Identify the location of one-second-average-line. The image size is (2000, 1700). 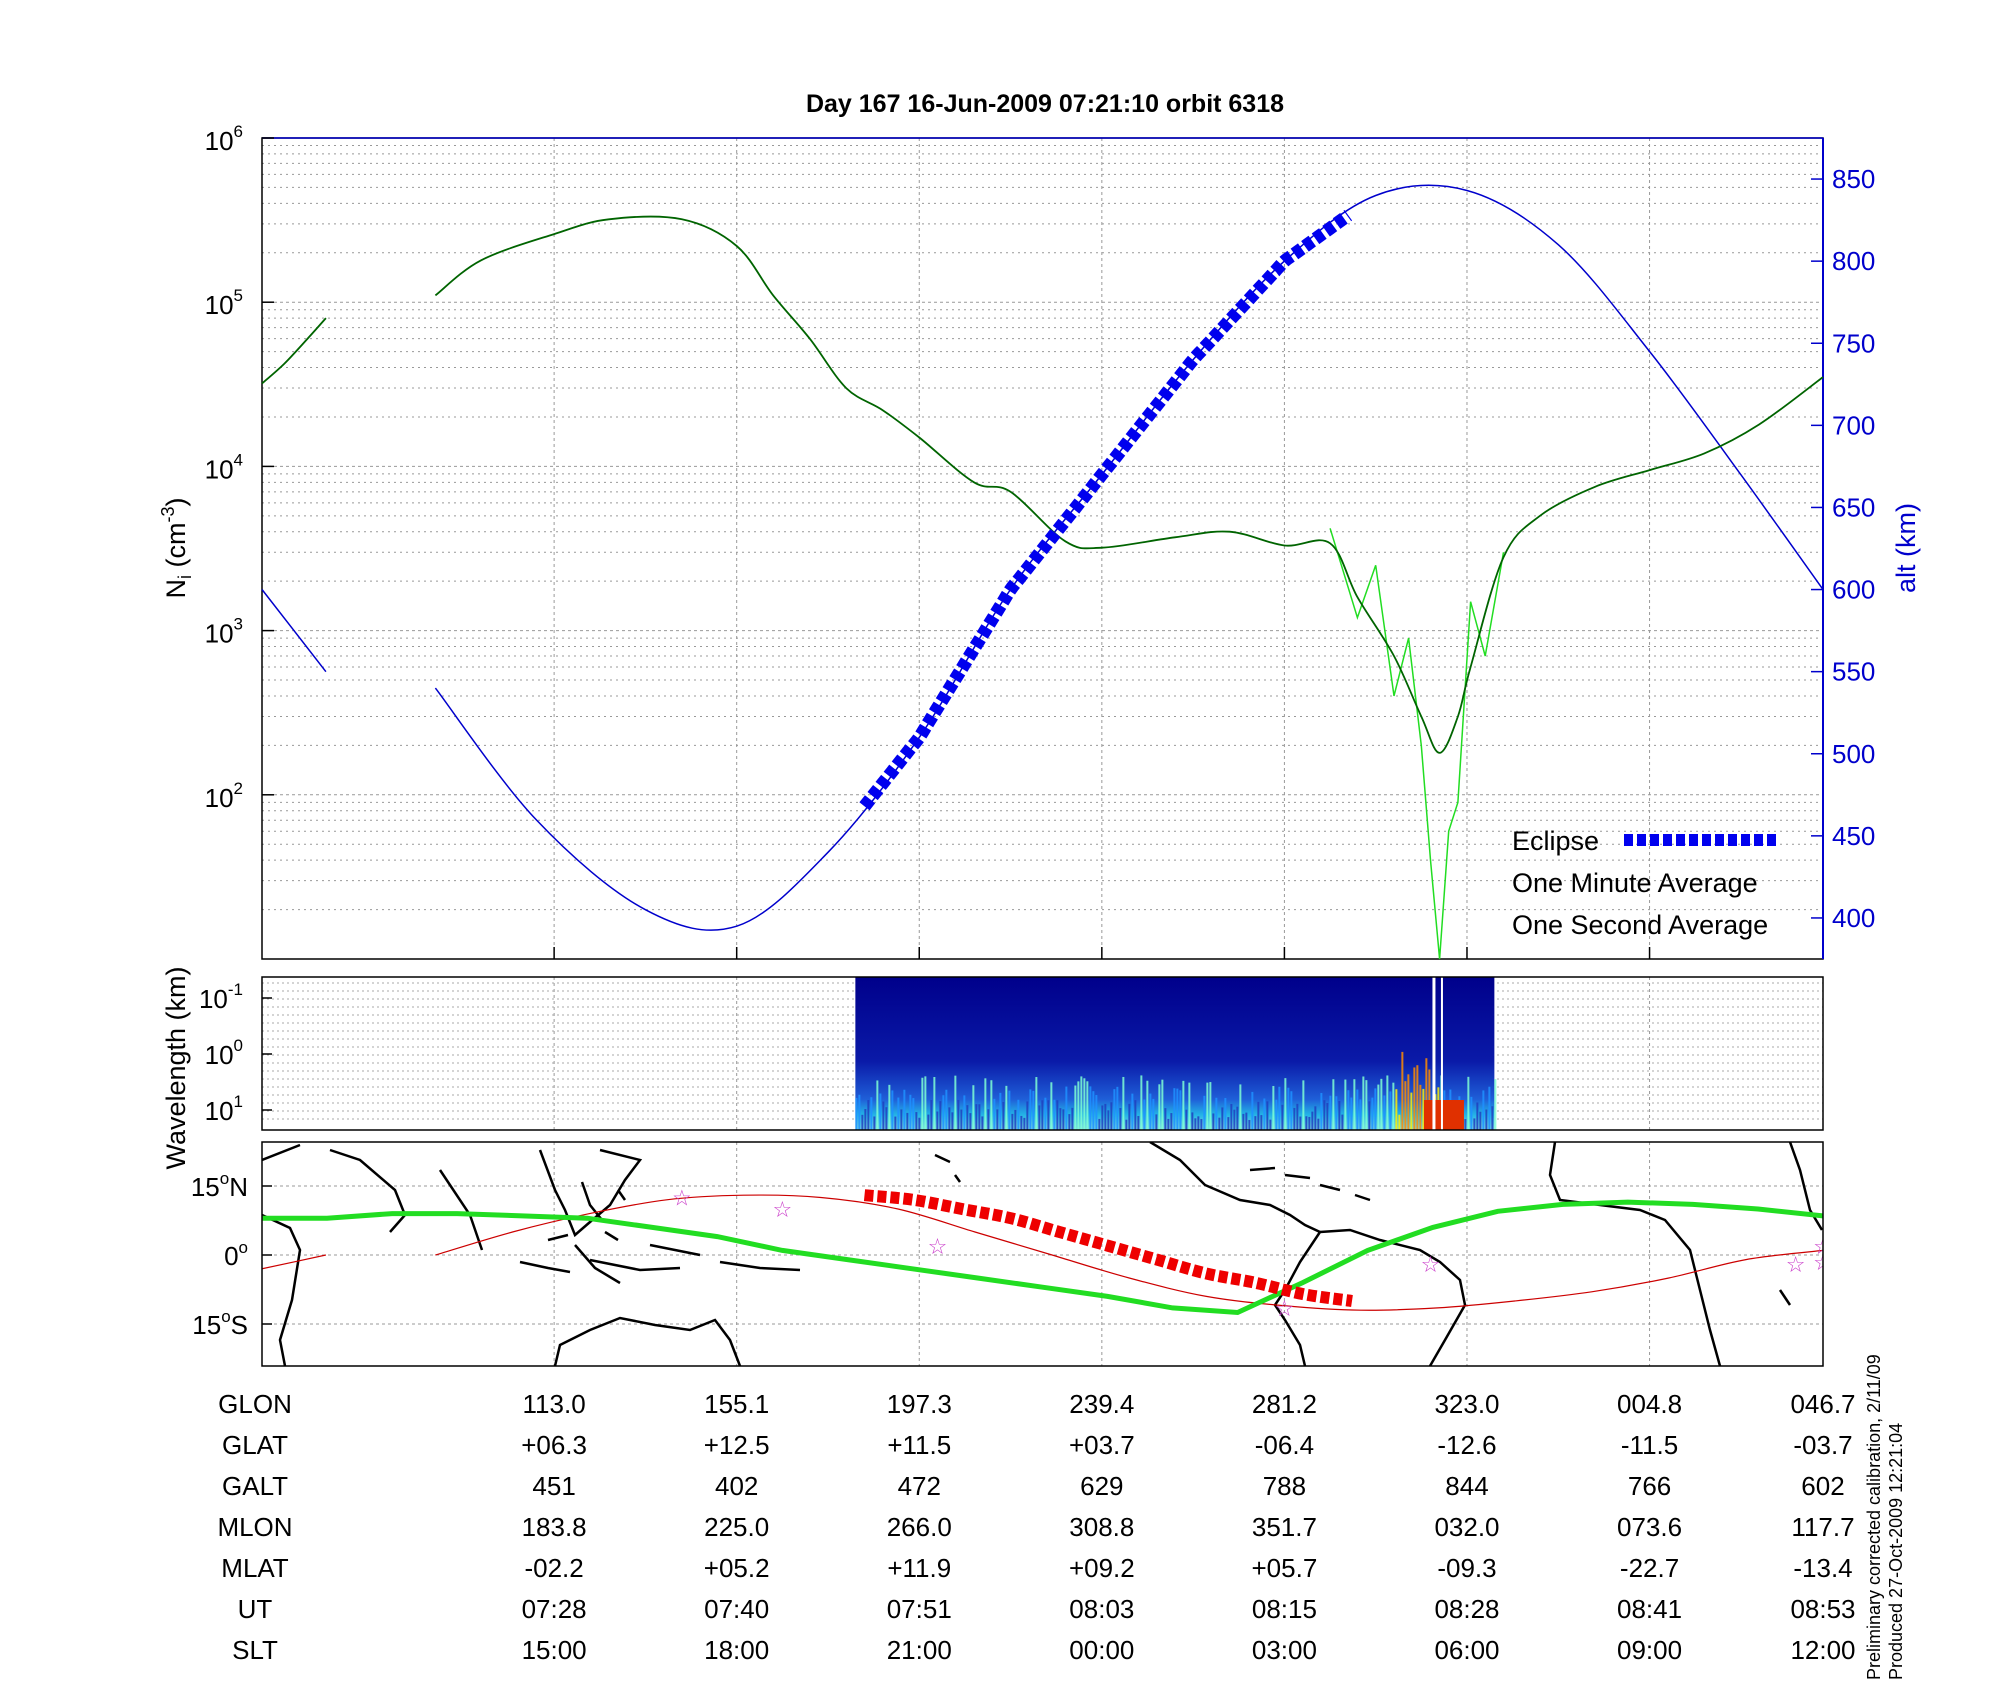
(1417, 744).